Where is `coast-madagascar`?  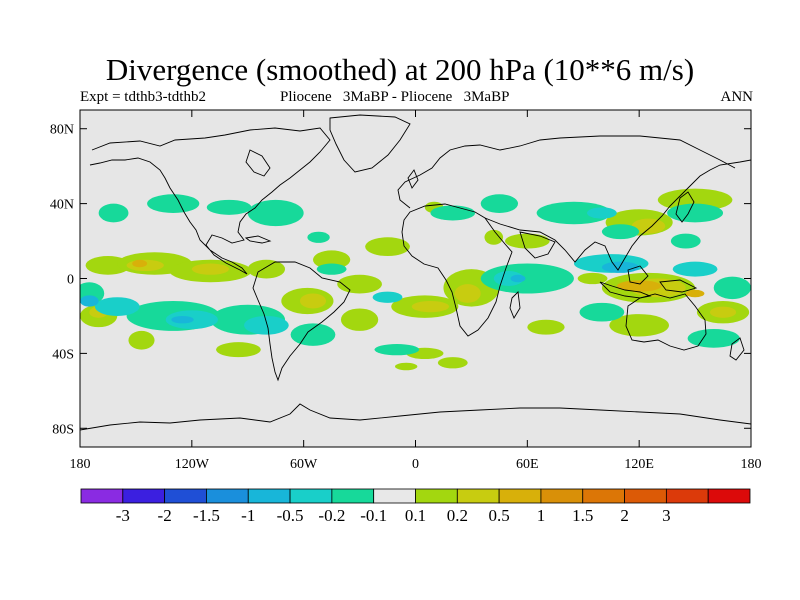 coast-madagascar is located at coordinates (515, 305).